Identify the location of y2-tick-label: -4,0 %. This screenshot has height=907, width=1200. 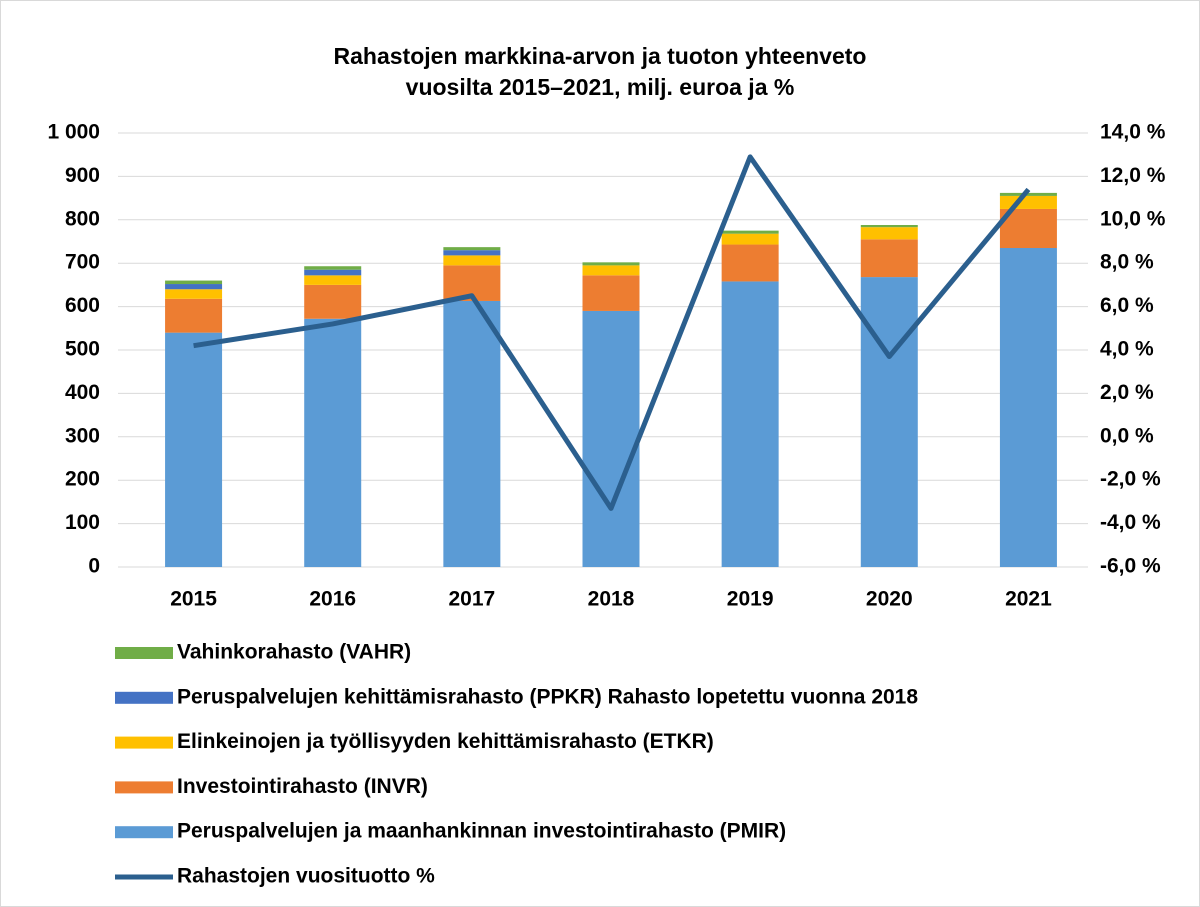
(1130, 522).